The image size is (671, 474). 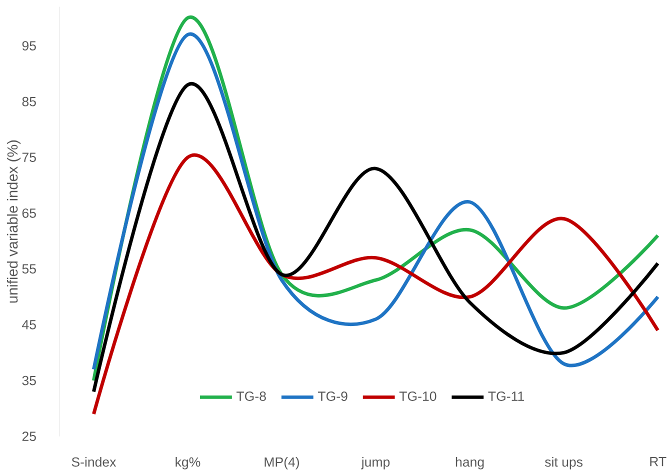 I want to click on y-tick-label: 95, so click(x=29, y=46).